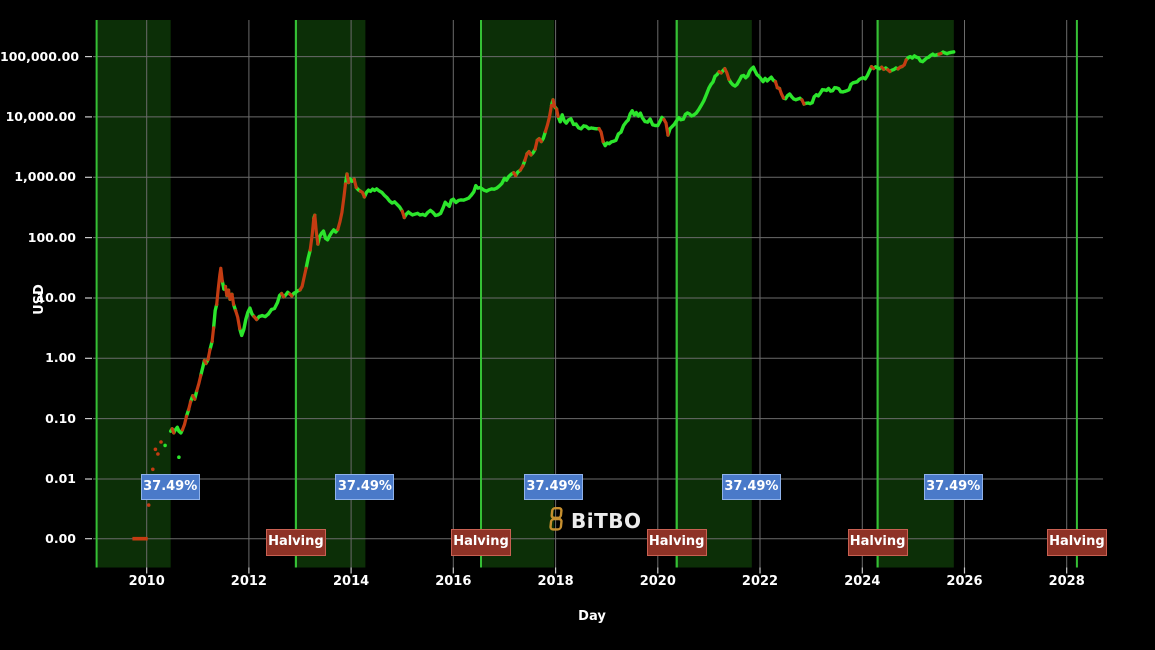 The width and height of the screenshot is (1155, 650). What do you see at coordinates (45, 177) in the screenshot?
I see `y-tick-label: 1,000.00` at bounding box center [45, 177].